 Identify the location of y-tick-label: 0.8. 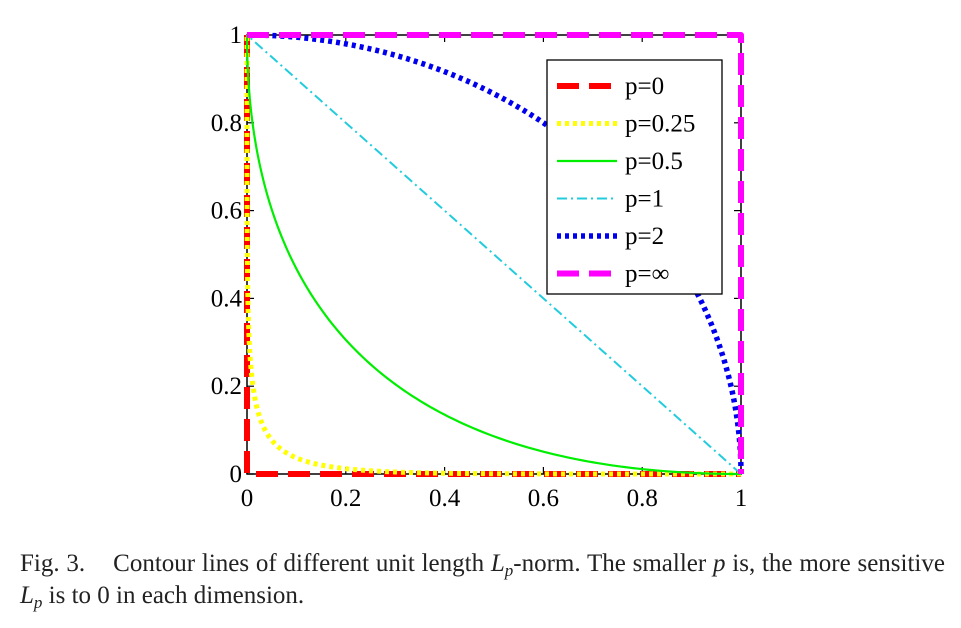
(226, 123).